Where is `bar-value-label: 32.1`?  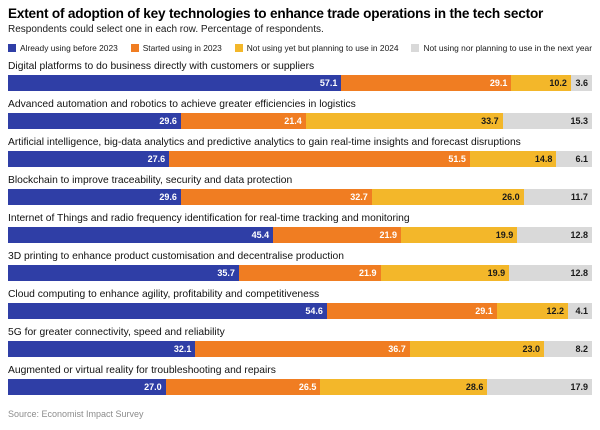
bar-value-label: 32.1 is located at coordinates (182, 349).